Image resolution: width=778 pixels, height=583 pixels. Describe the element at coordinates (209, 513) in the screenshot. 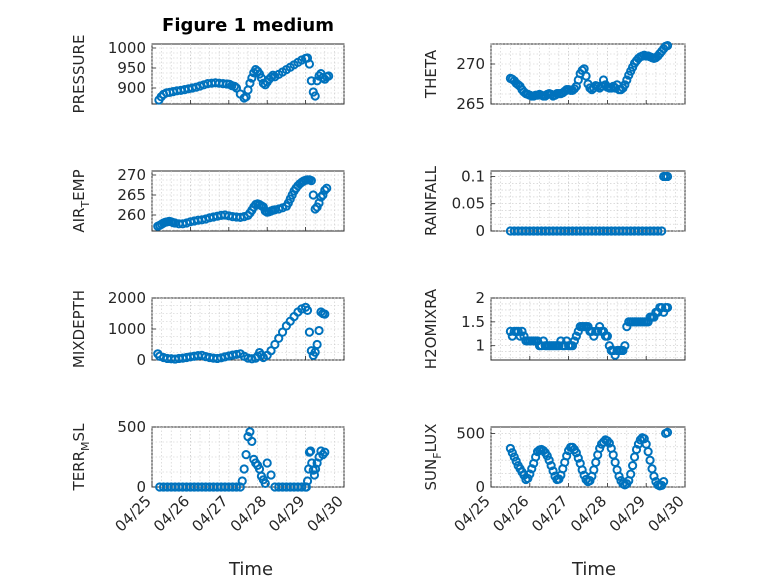

I see `x-tick-label: 04/27` at that location.